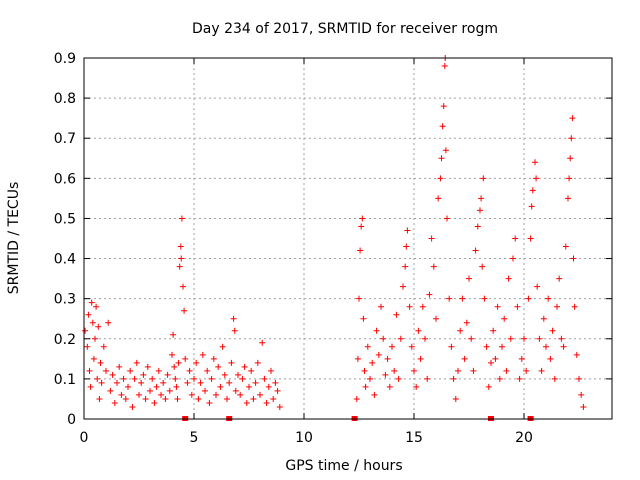 The width and height of the screenshot is (640, 480). Describe the element at coordinates (84, 438) in the screenshot. I see `x-tick-label: 0` at that location.